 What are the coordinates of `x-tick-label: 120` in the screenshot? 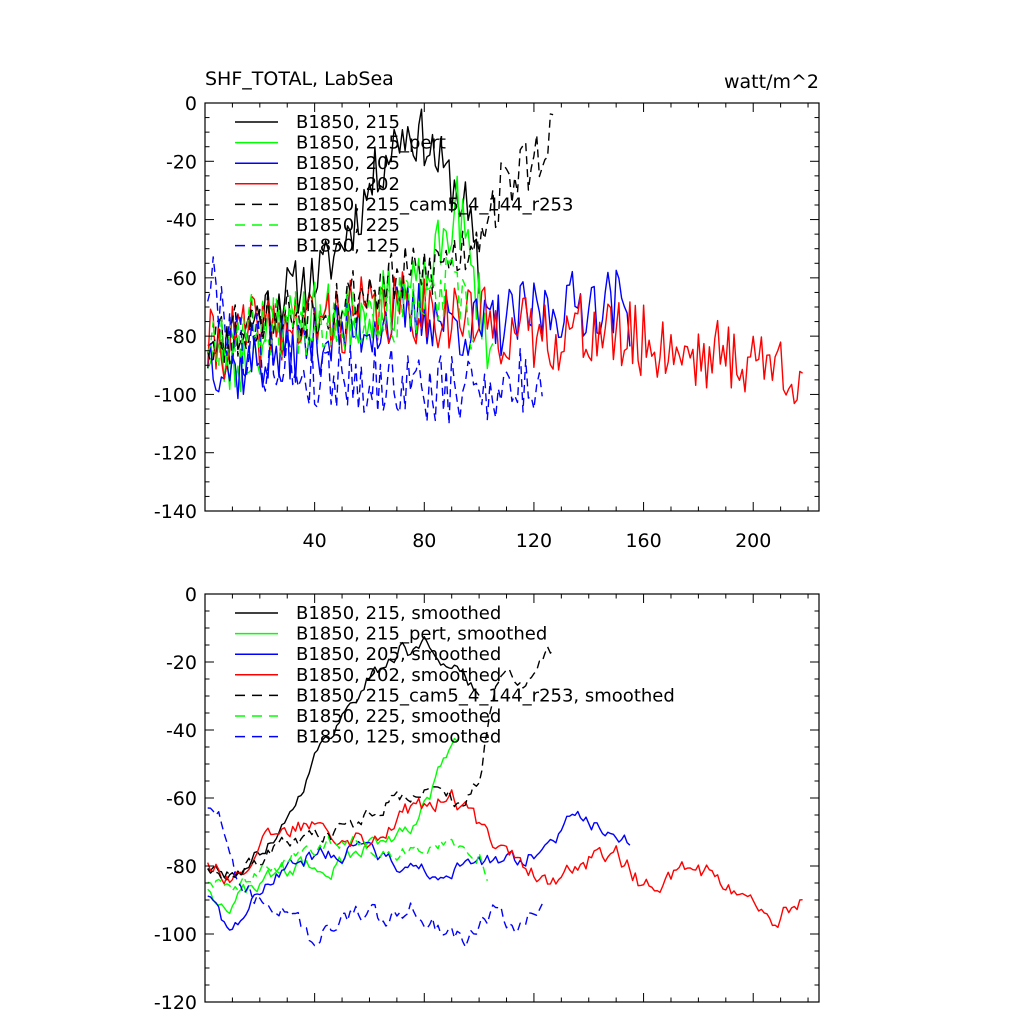 It's located at (534, 541).